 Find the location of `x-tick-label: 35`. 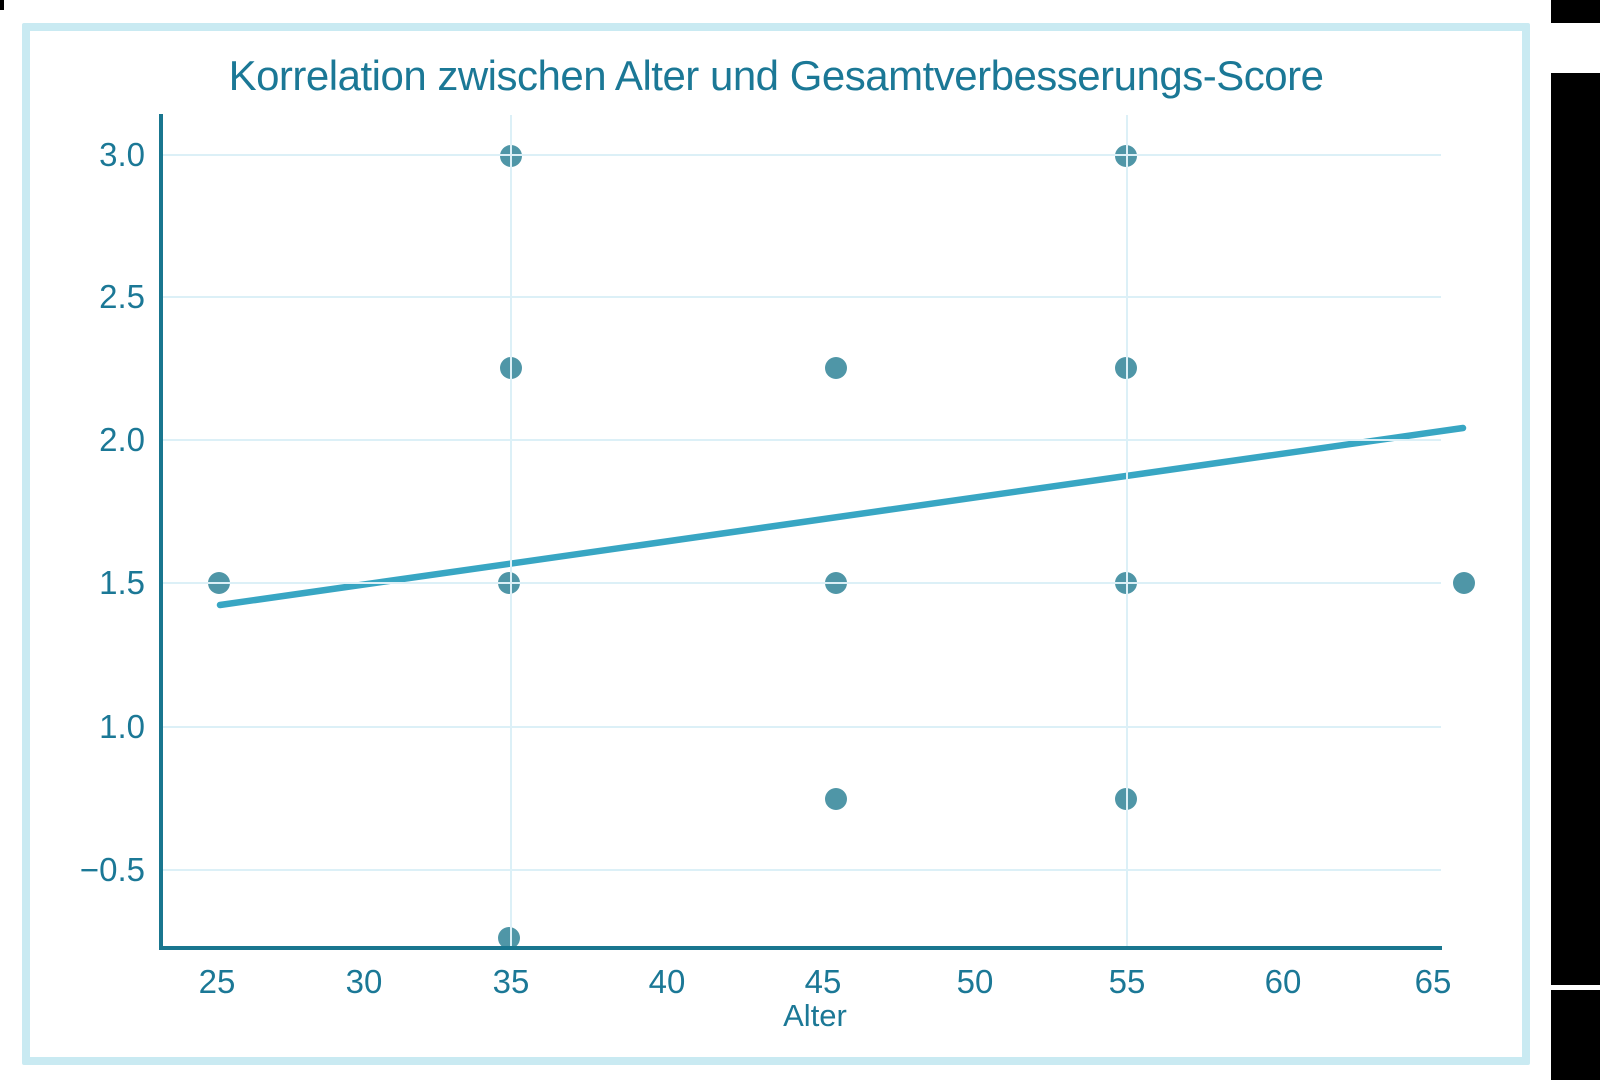

x-tick-label: 35 is located at coordinates (511, 981).